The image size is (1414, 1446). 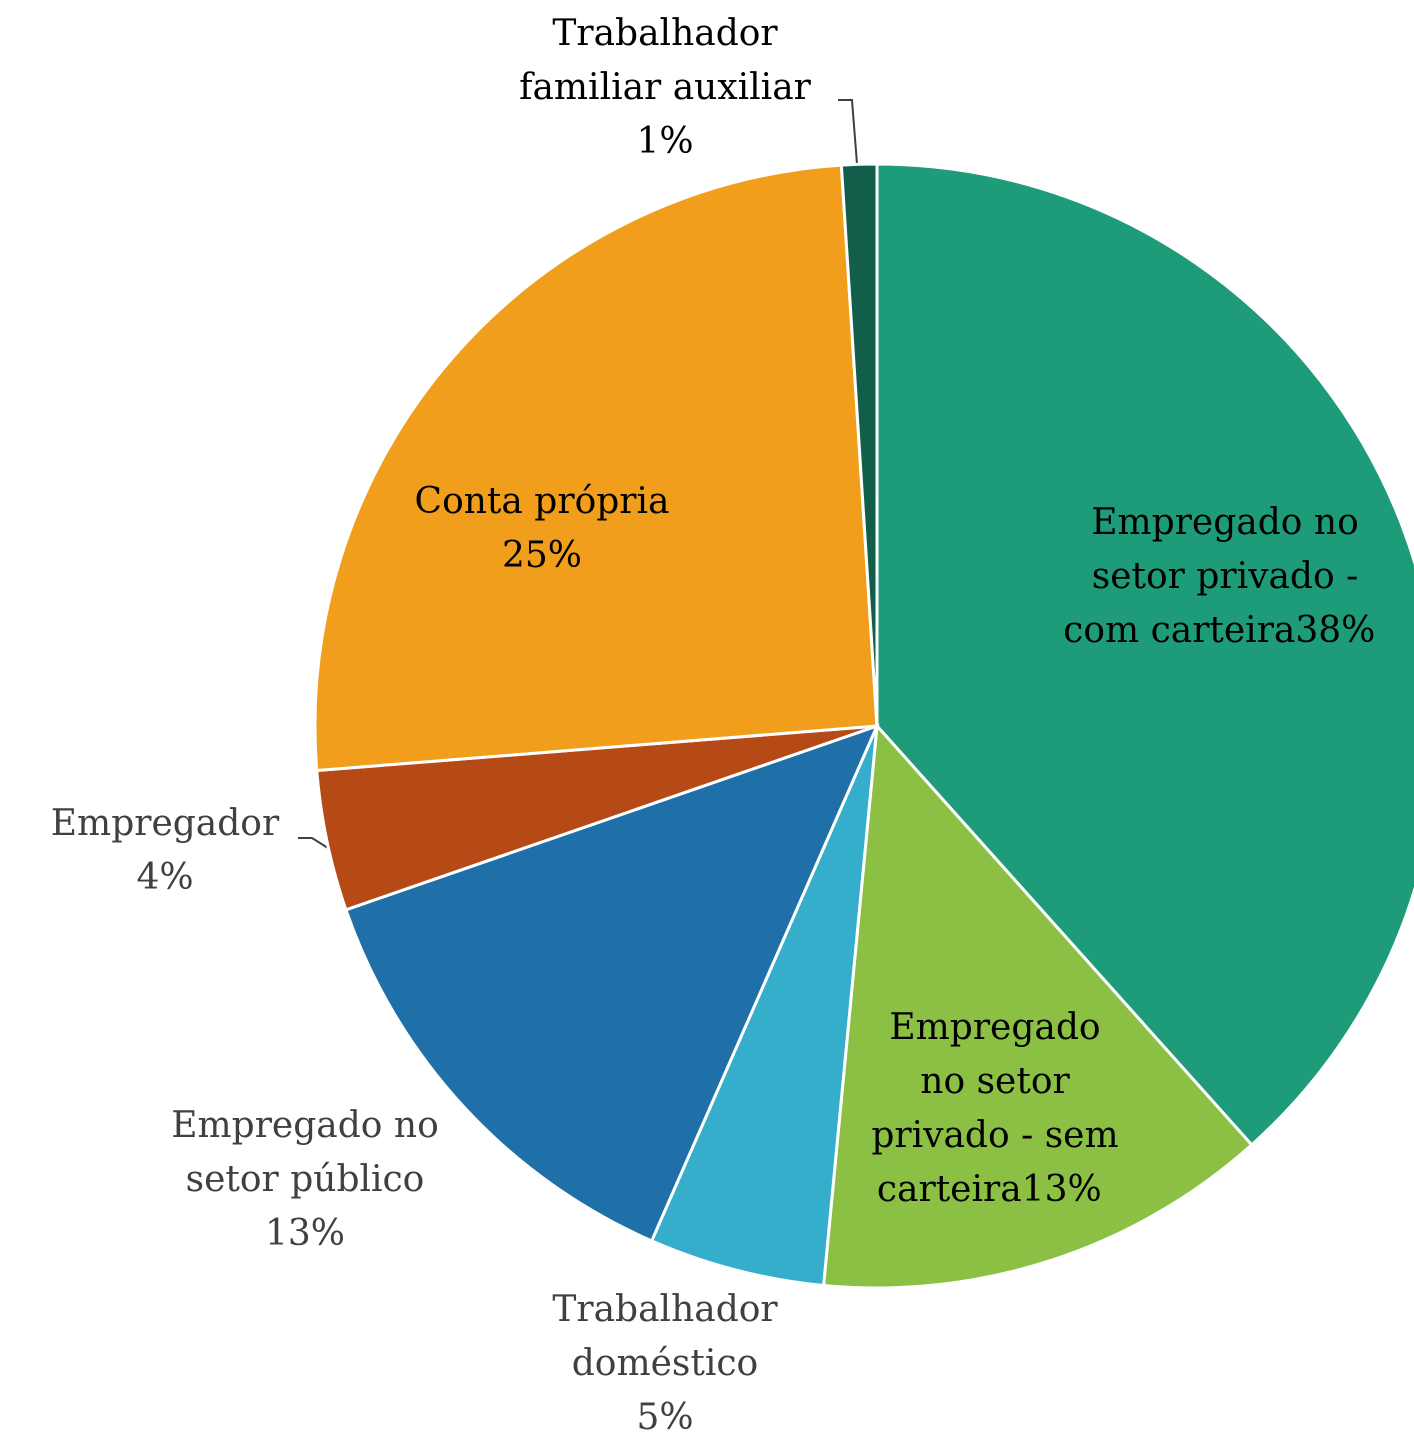 I want to click on label-line: Empregador, so click(x=165, y=823).